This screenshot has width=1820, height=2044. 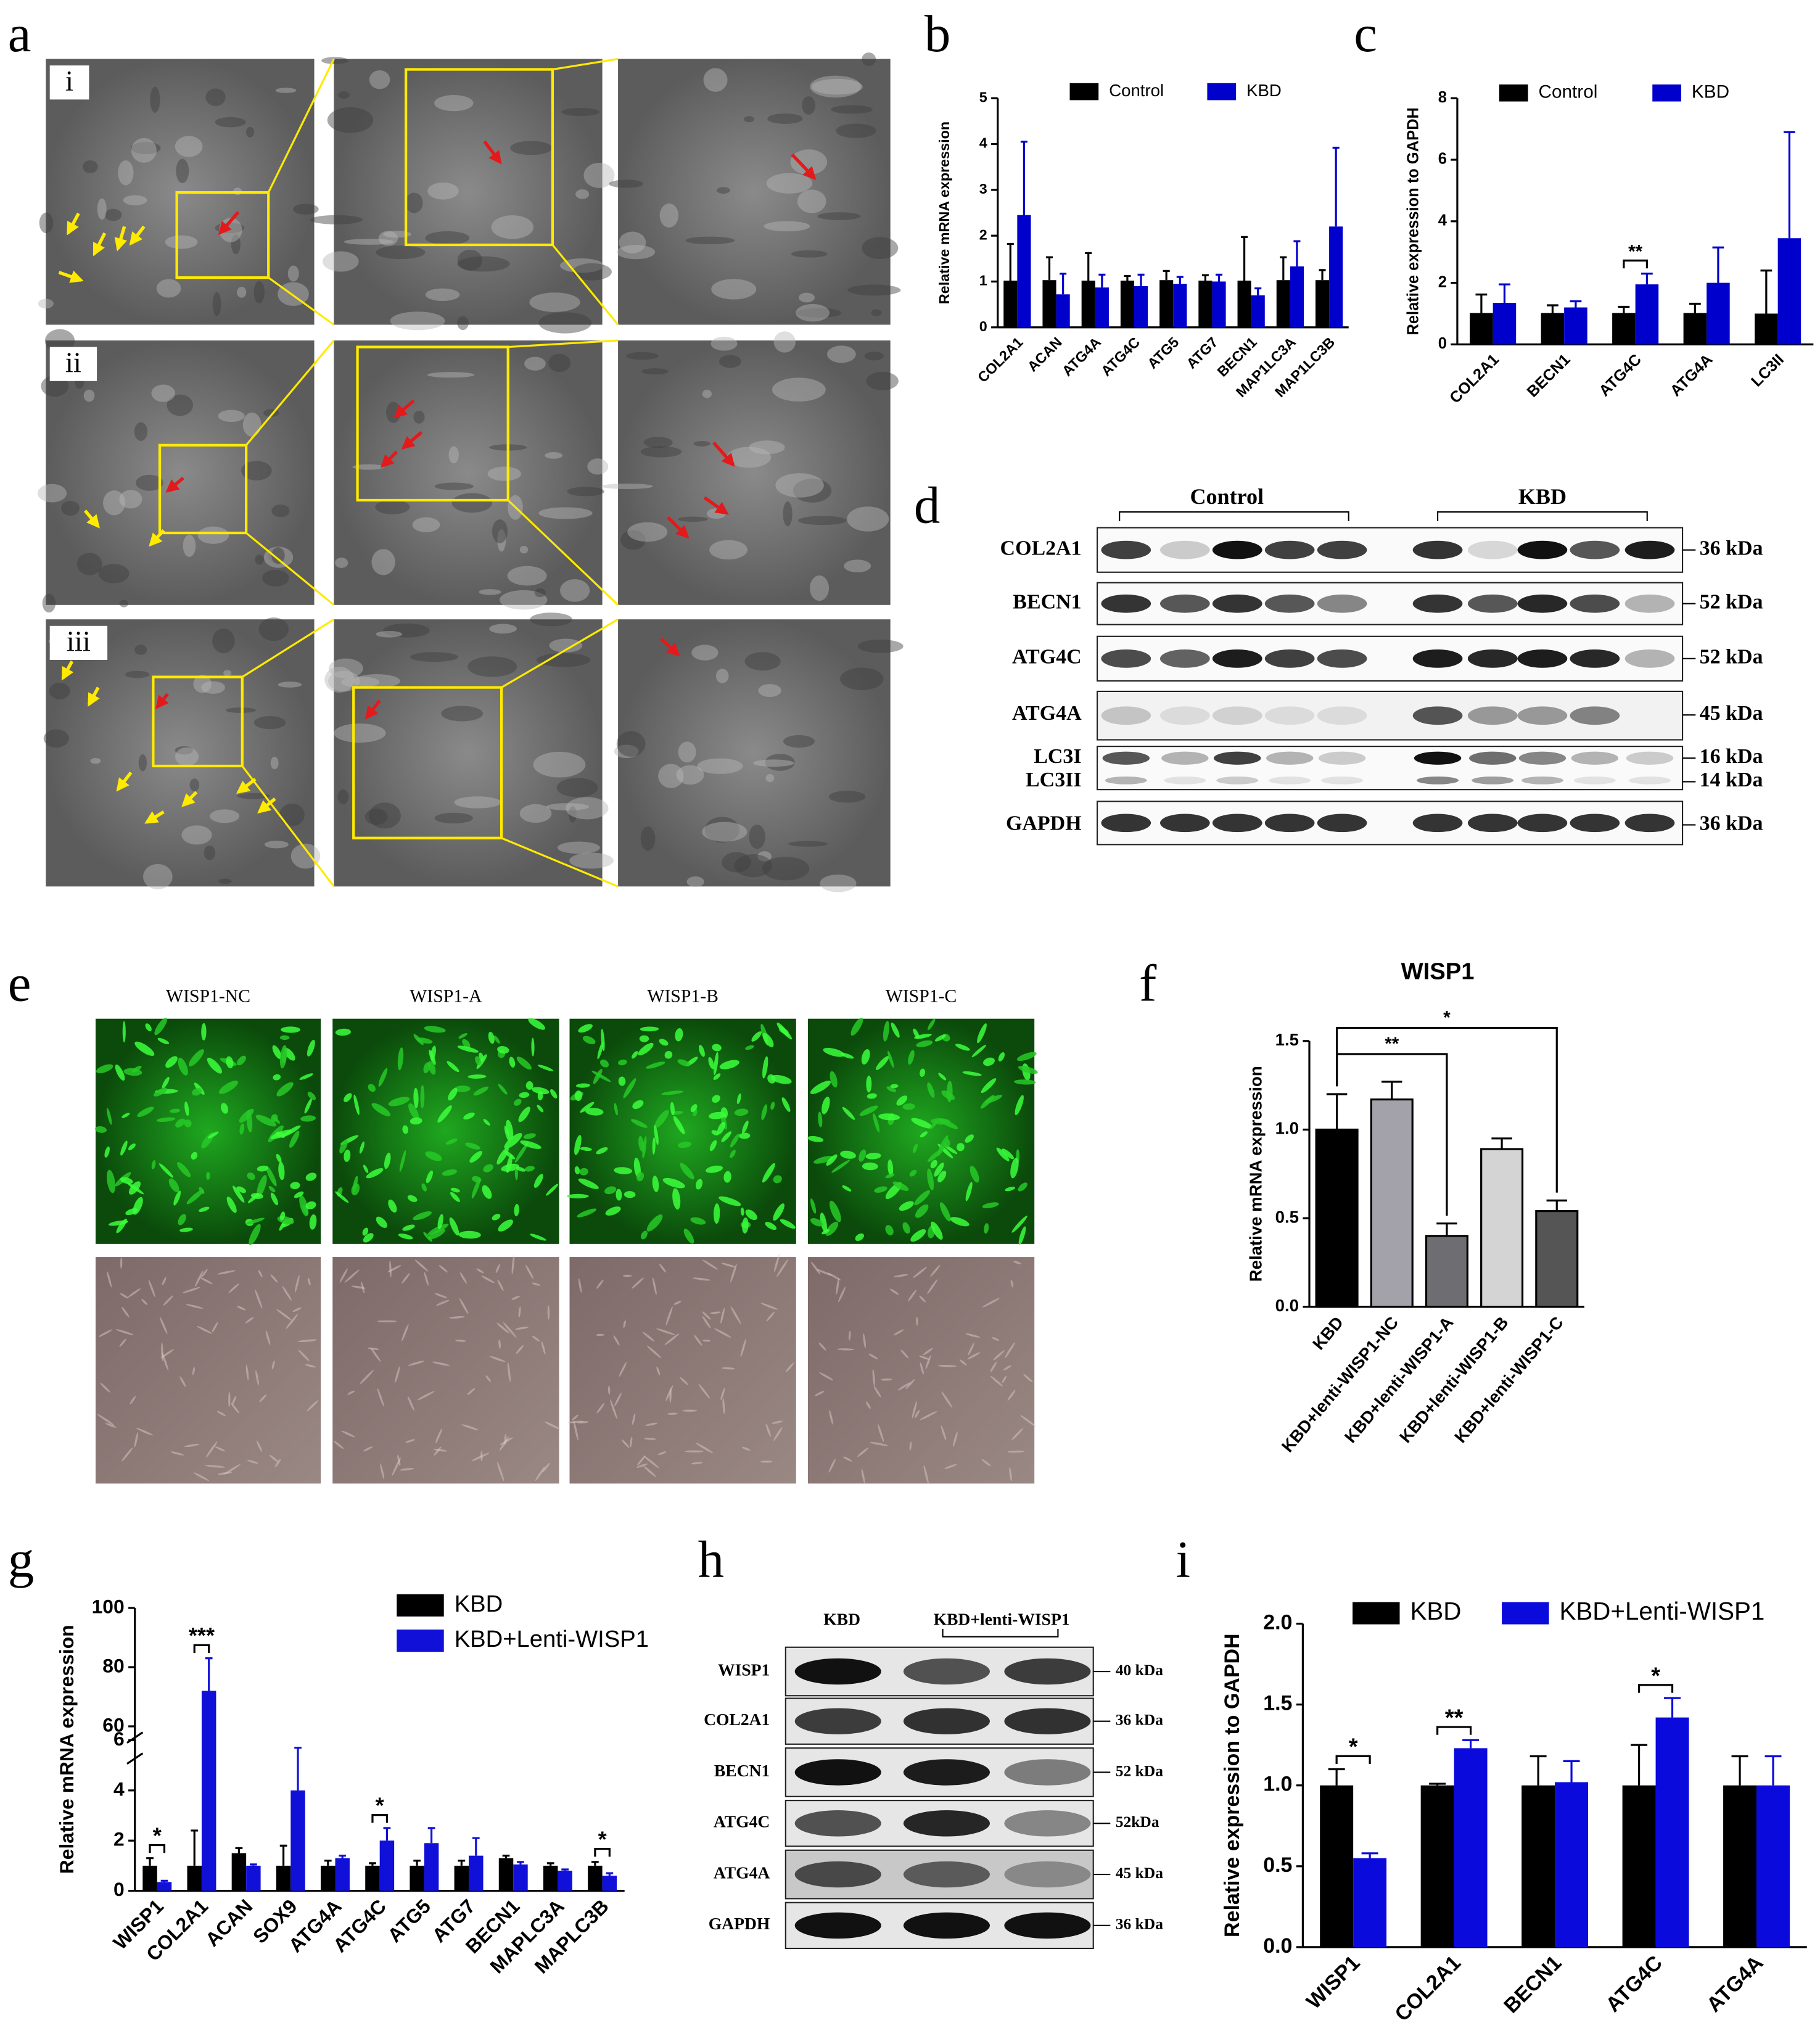 I want to click on size-label: 36 kDa, so click(x=1139, y=1720).